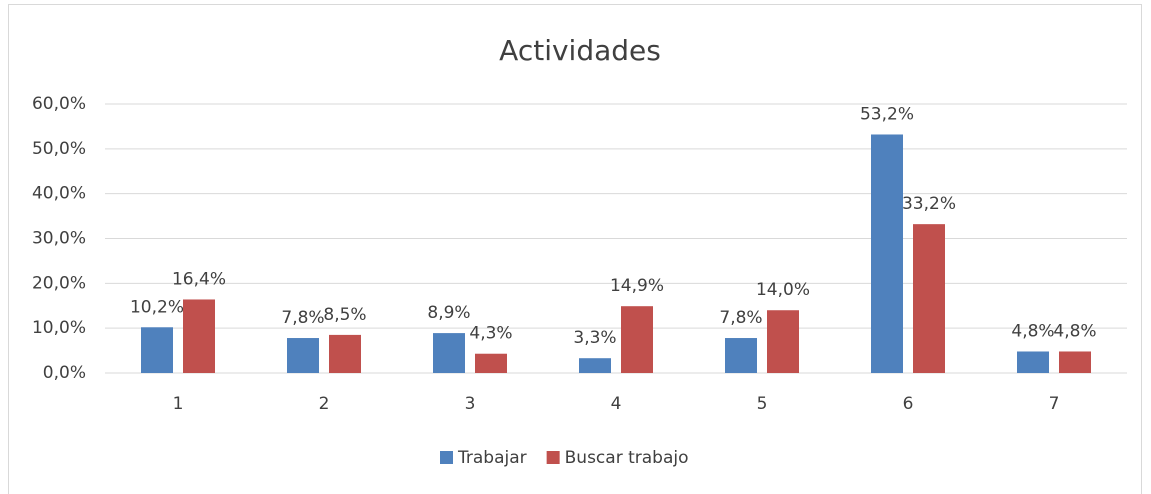  What do you see at coordinates (64, 373) in the screenshot?
I see `y-tick-label: 0,0%` at bounding box center [64, 373].